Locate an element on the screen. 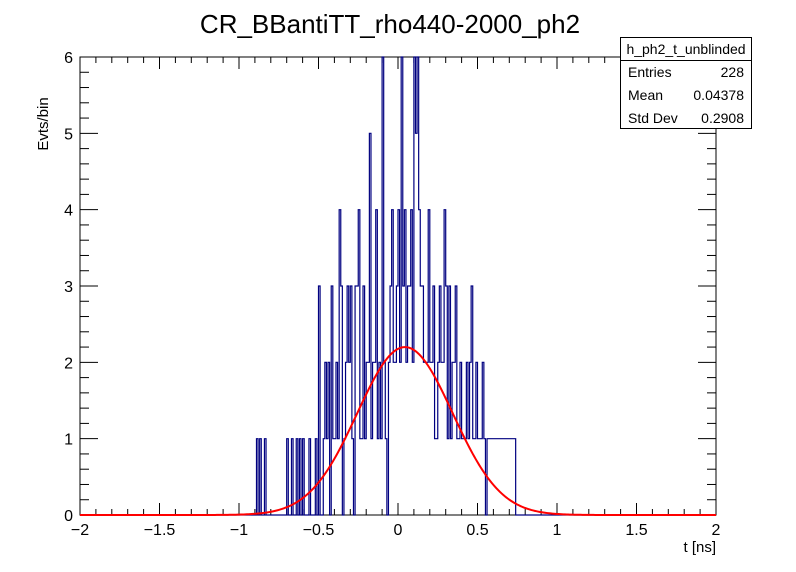  x-tick-label: −0.5 is located at coordinates (319, 530).